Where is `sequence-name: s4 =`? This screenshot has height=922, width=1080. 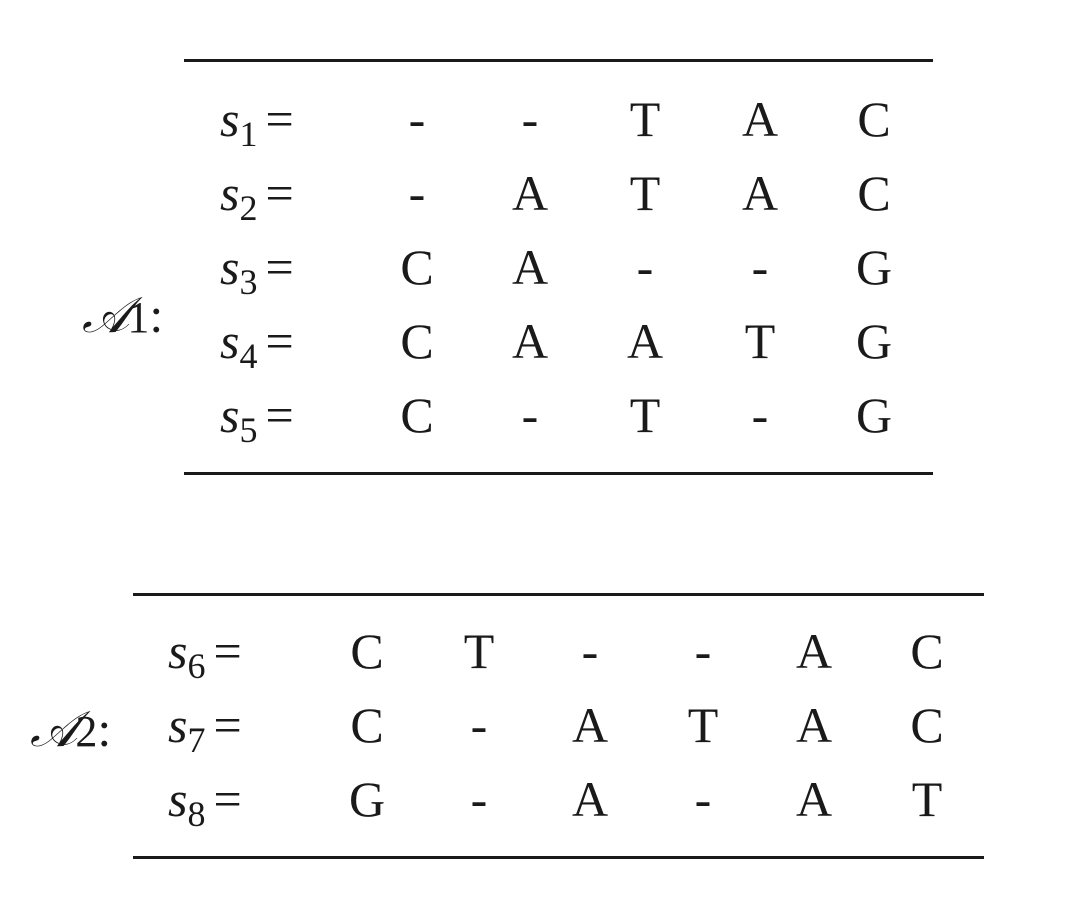
sequence-name: s4 = is located at coordinates (257, 341).